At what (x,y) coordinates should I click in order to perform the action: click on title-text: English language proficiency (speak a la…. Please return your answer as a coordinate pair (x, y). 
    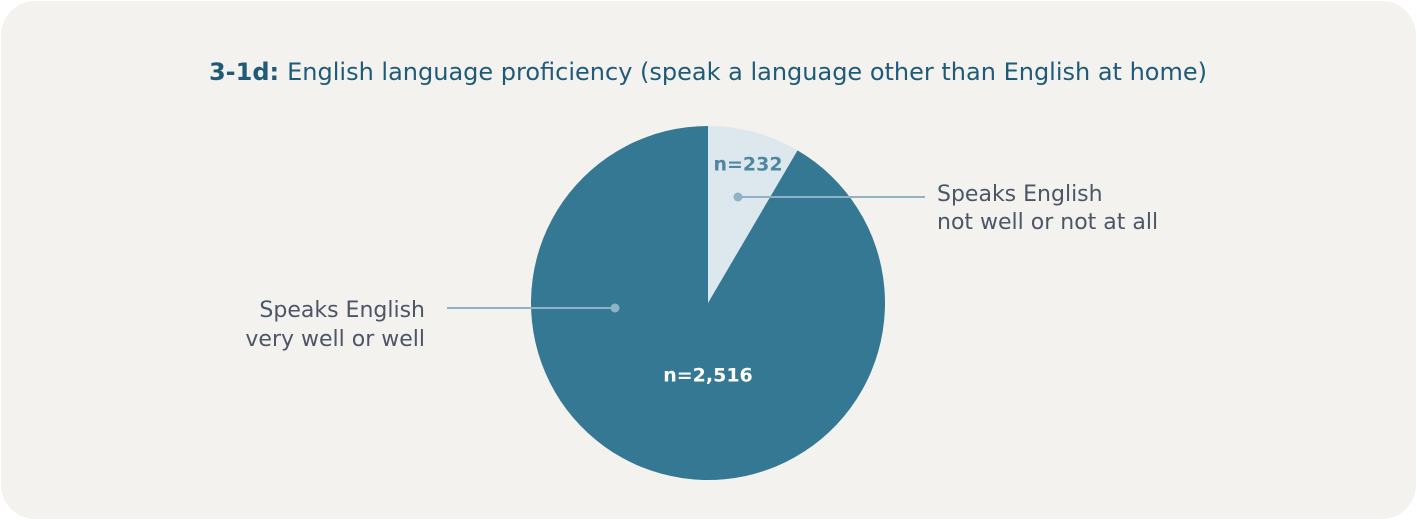
    Looking at the image, I should click on (747, 72).